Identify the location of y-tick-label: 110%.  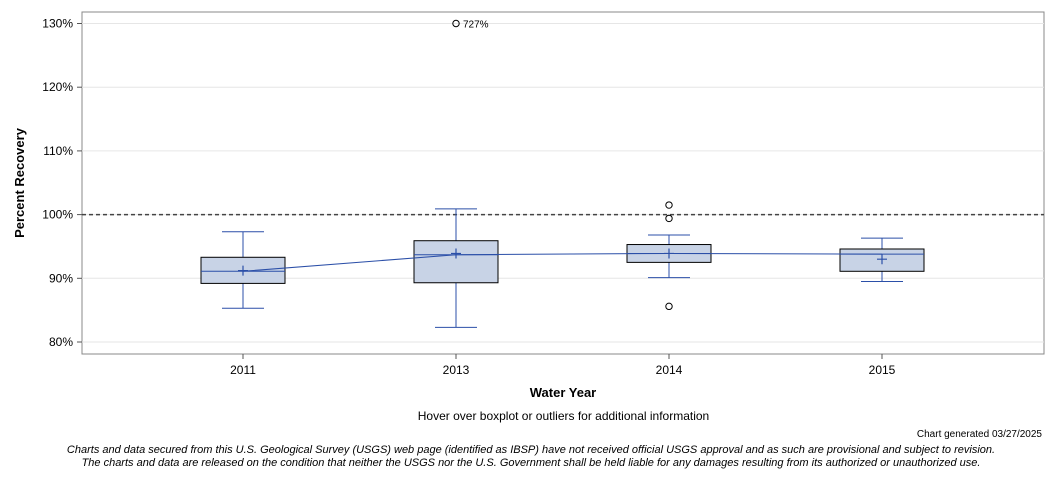
(58, 151).